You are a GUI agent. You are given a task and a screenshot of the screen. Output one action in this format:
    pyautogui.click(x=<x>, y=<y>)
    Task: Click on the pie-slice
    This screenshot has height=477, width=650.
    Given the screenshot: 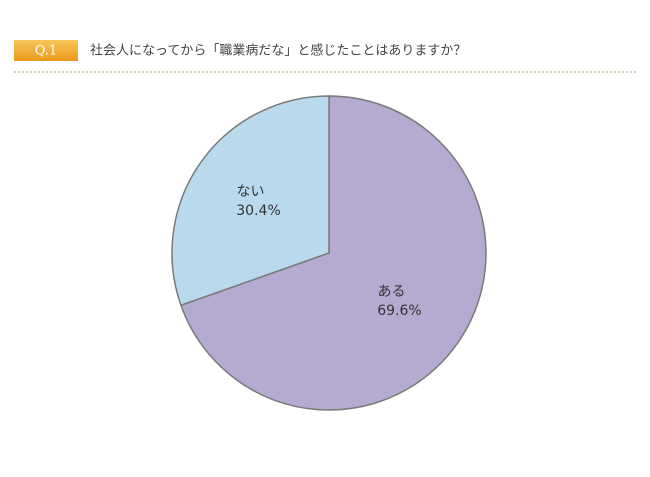 What is the action you would take?
    pyautogui.click(x=250, y=201)
    